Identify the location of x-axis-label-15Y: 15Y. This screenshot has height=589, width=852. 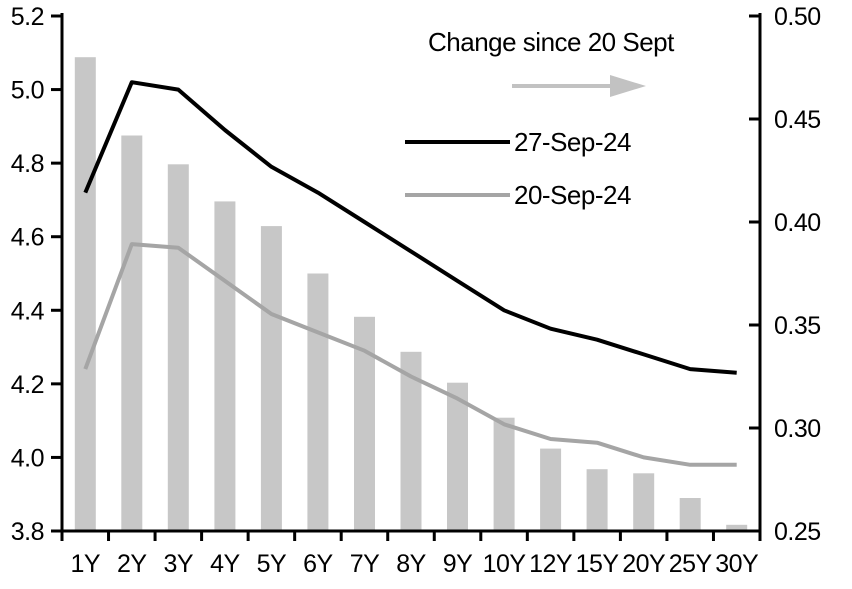
(598, 564).